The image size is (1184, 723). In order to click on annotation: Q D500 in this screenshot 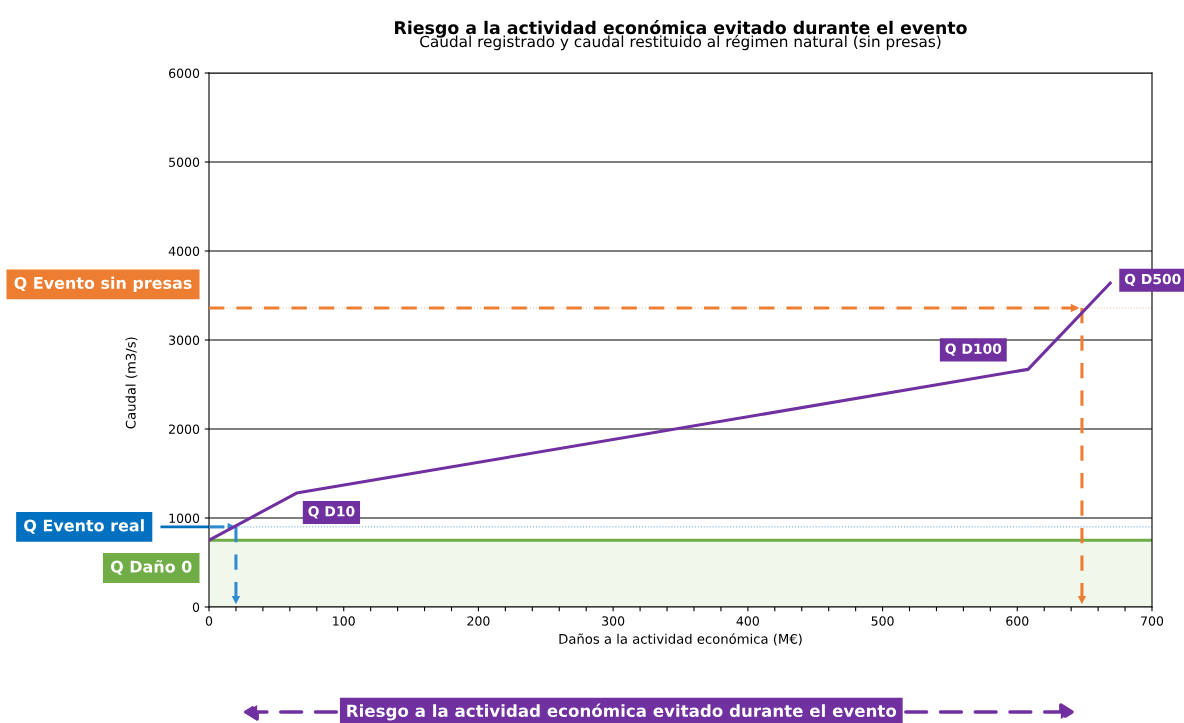, I will do `click(1152, 280)`.